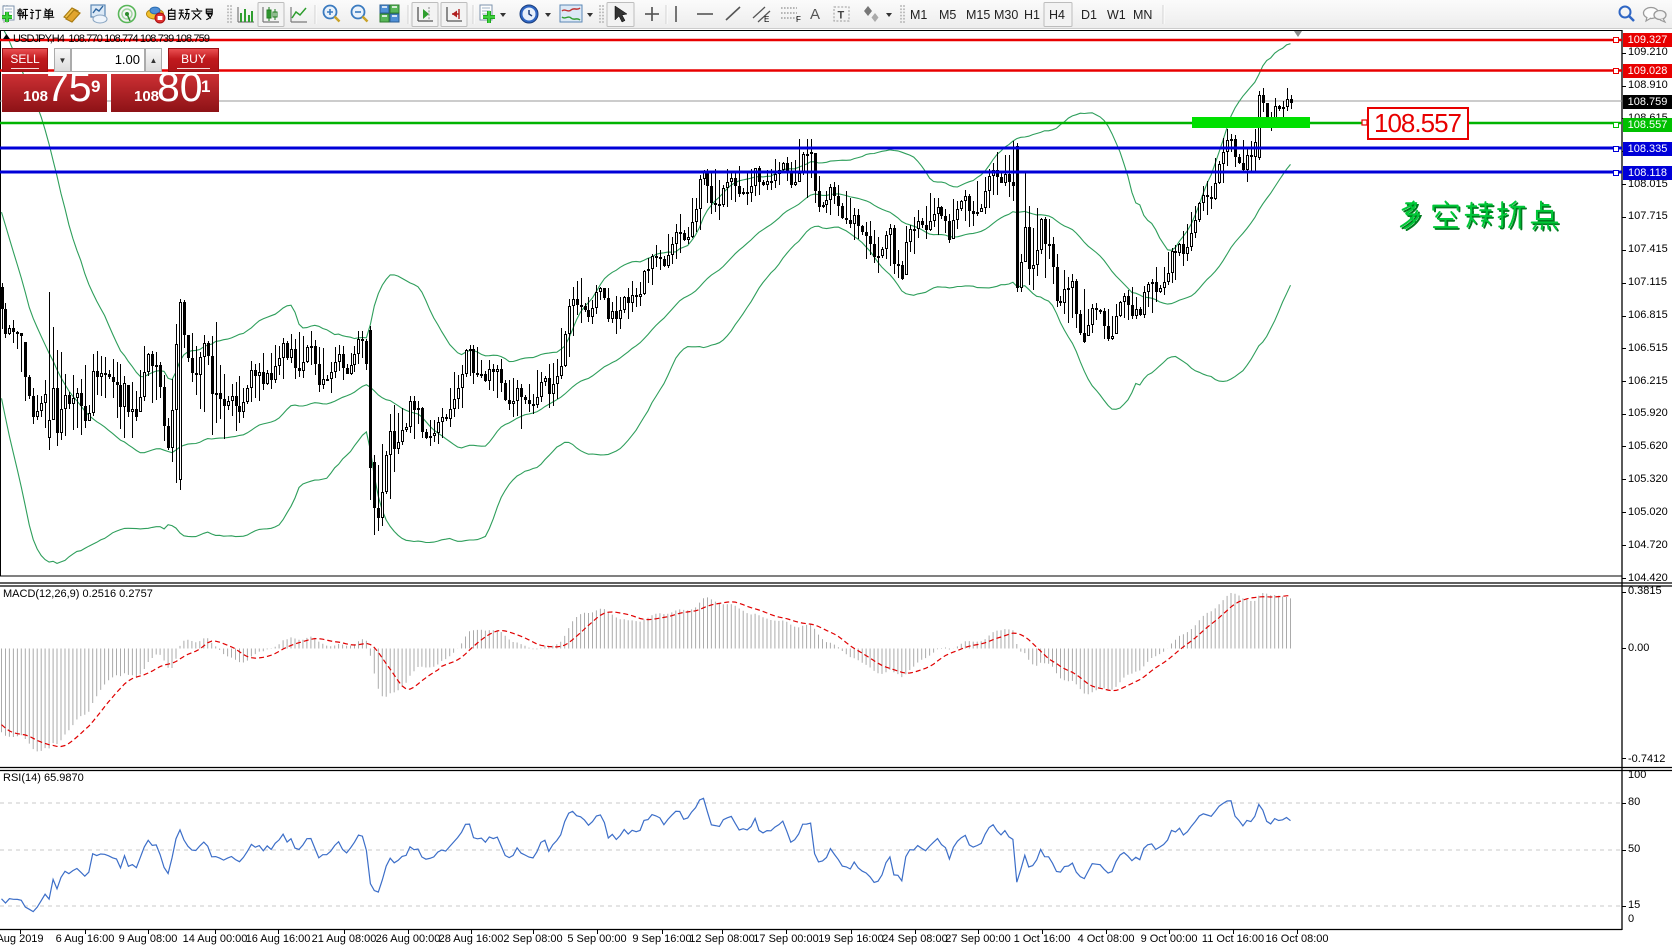 Image resolution: width=1672 pixels, height=951 pixels. Describe the element at coordinates (1006, 15) in the screenshot. I see `svg-text: M30` at that location.